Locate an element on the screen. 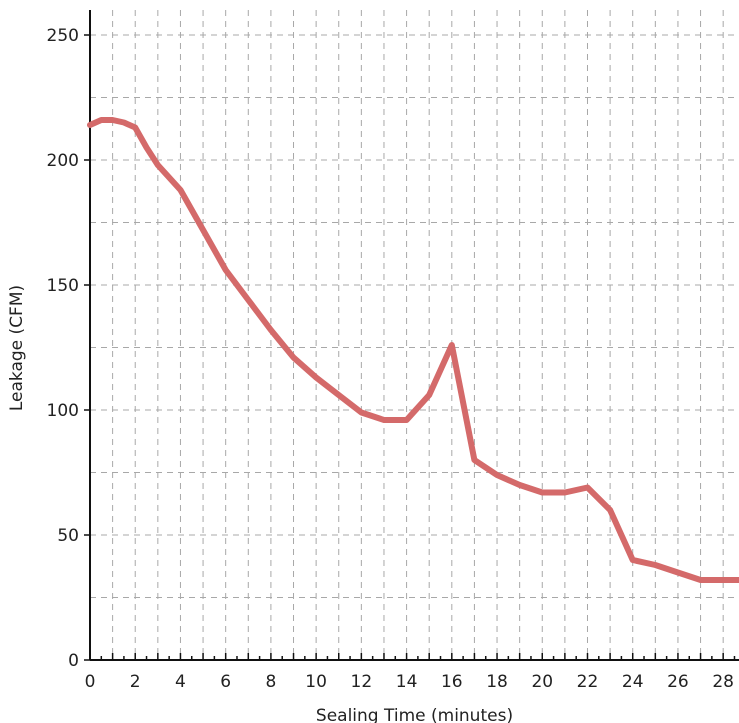 The width and height of the screenshot is (739, 723). x-axis-title: Sealing Time (minutes) is located at coordinates (414, 714).